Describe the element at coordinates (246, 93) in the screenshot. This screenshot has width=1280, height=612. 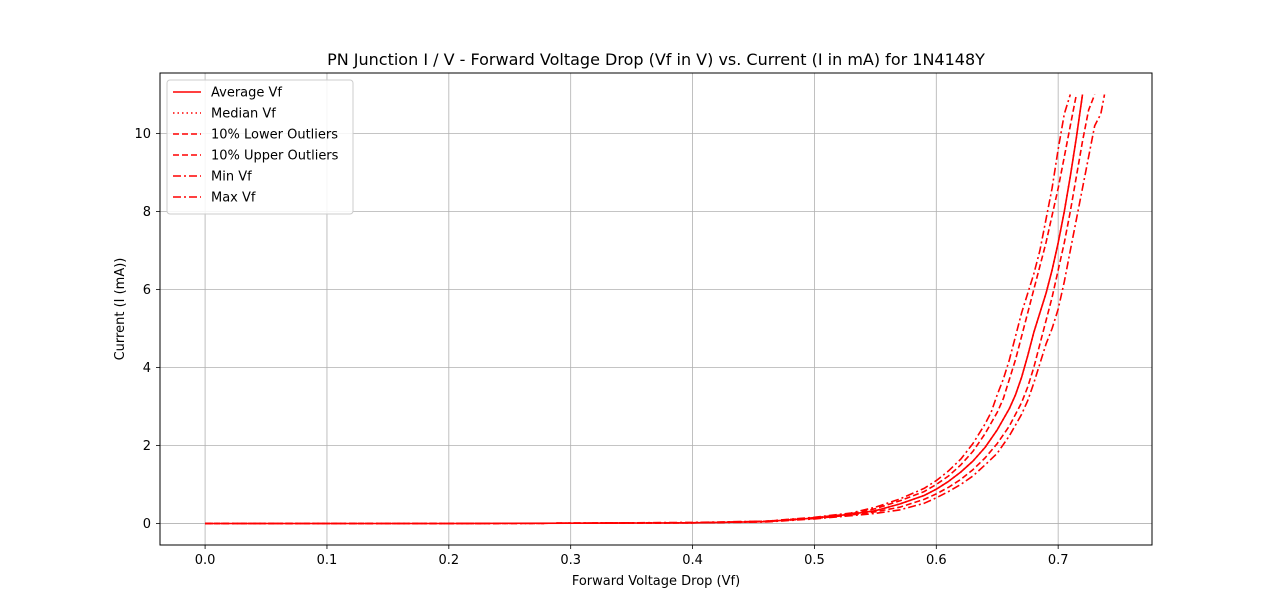
I see `legend-label: Average Vf` at that location.